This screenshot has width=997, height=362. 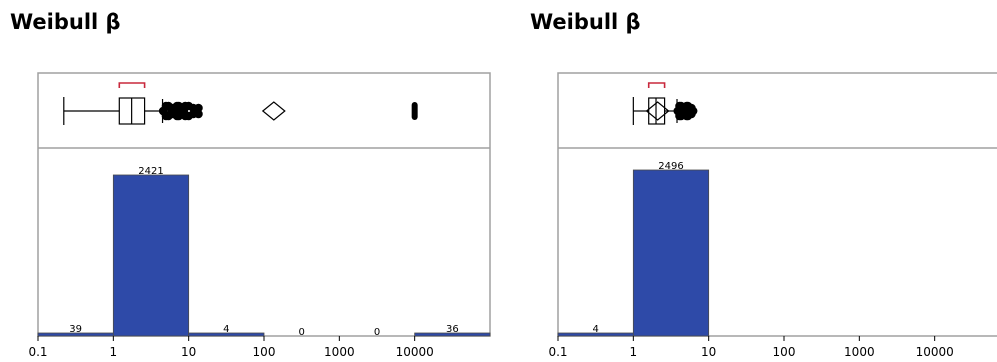 I want to click on bar-count-label: 2421, so click(x=150, y=171).